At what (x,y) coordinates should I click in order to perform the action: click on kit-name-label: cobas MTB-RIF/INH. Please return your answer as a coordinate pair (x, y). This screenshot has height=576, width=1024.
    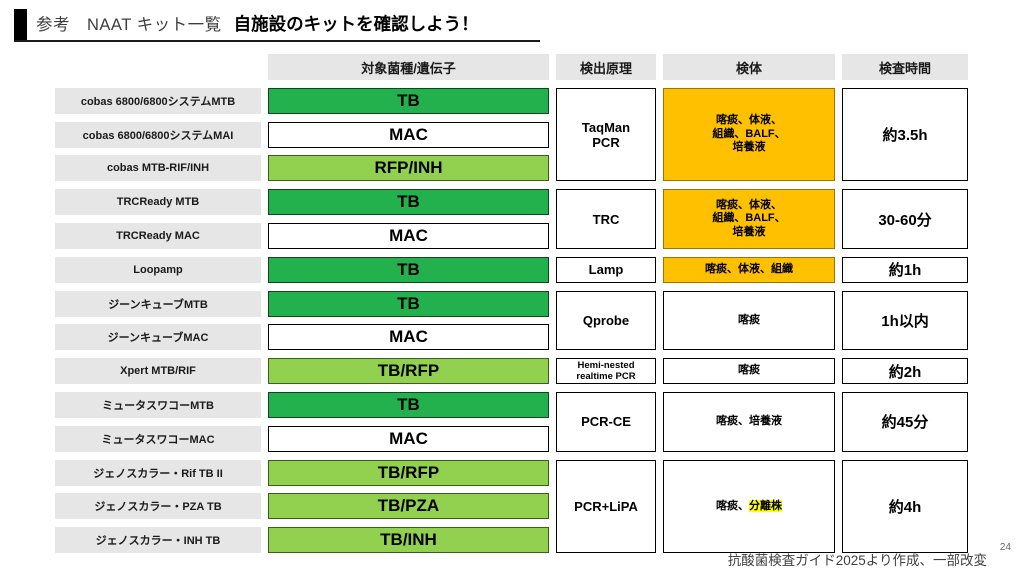
    Looking at the image, I should click on (158, 168).